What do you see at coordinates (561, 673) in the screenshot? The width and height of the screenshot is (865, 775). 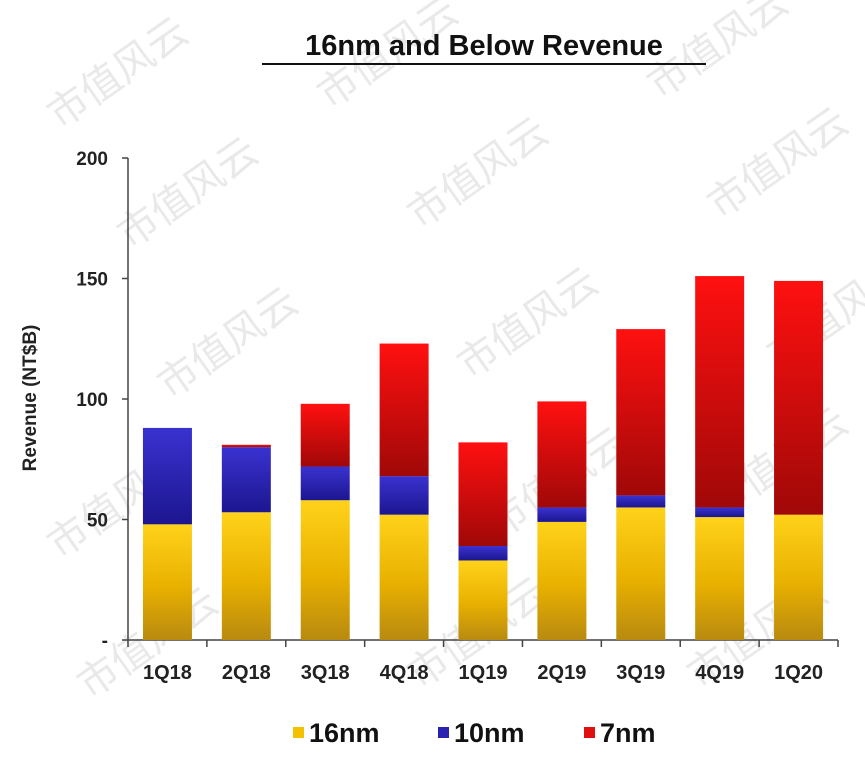 I see `x-tick-label: 2Q19` at bounding box center [561, 673].